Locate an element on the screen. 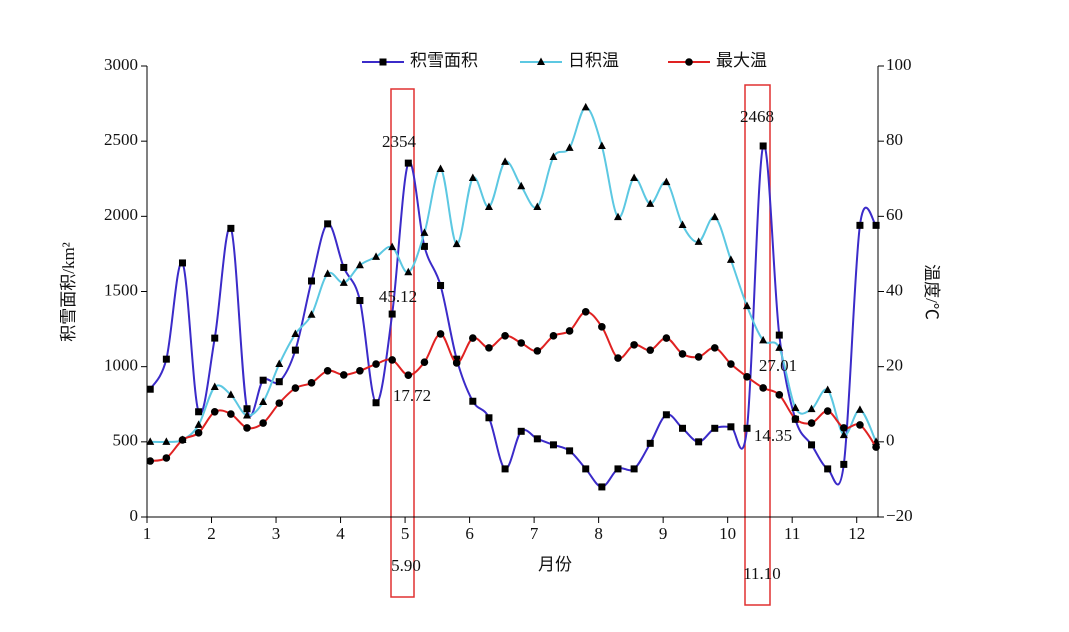 This screenshot has height=632, width=1069. annotation: 5.90 is located at coordinates (406, 565).